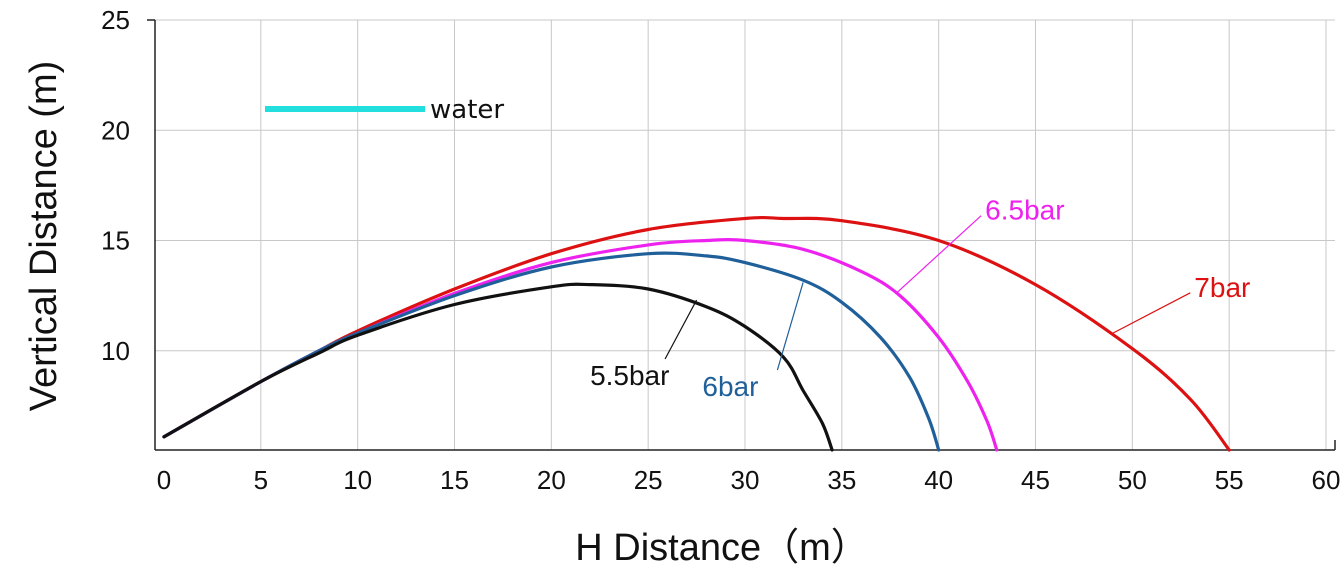  What do you see at coordinates (841, 480) in the screenshot?
I see `x-tick-label-35: 35` at bounding box center [841, 480].